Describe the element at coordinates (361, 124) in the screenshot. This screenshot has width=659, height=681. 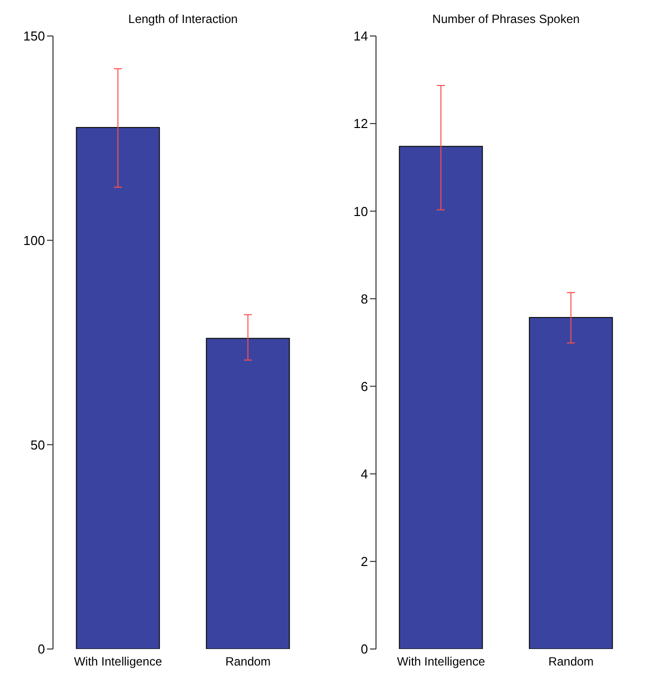
I see `y-tick-label: 12` at that location.